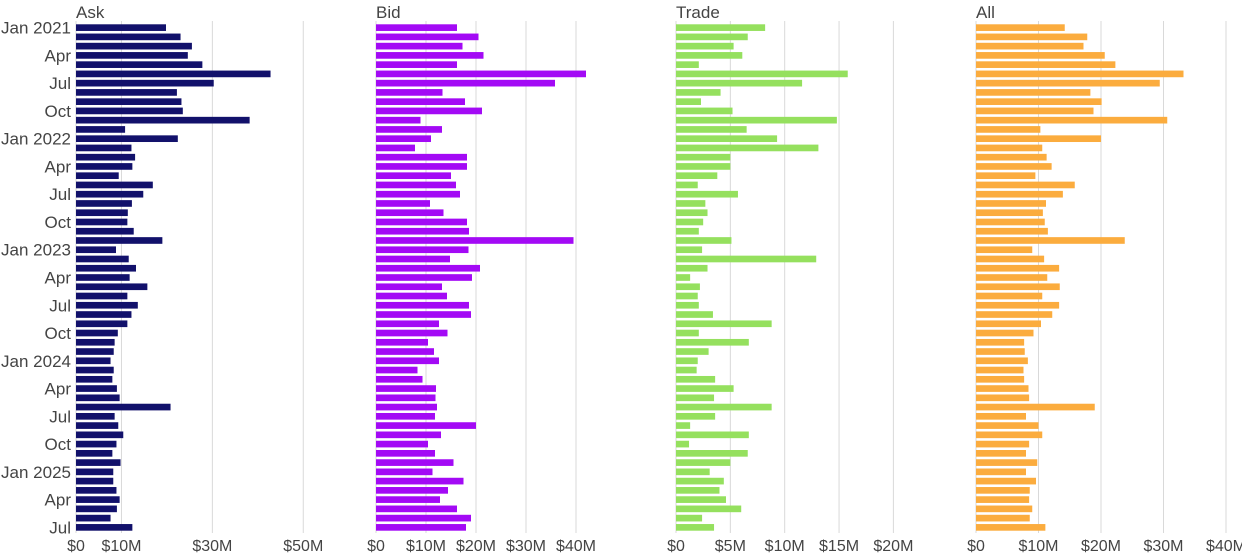 The width and height of the screenshot is (1242, 555). I want to click on y-tick-label: Jan 2023, so click(36, 250).